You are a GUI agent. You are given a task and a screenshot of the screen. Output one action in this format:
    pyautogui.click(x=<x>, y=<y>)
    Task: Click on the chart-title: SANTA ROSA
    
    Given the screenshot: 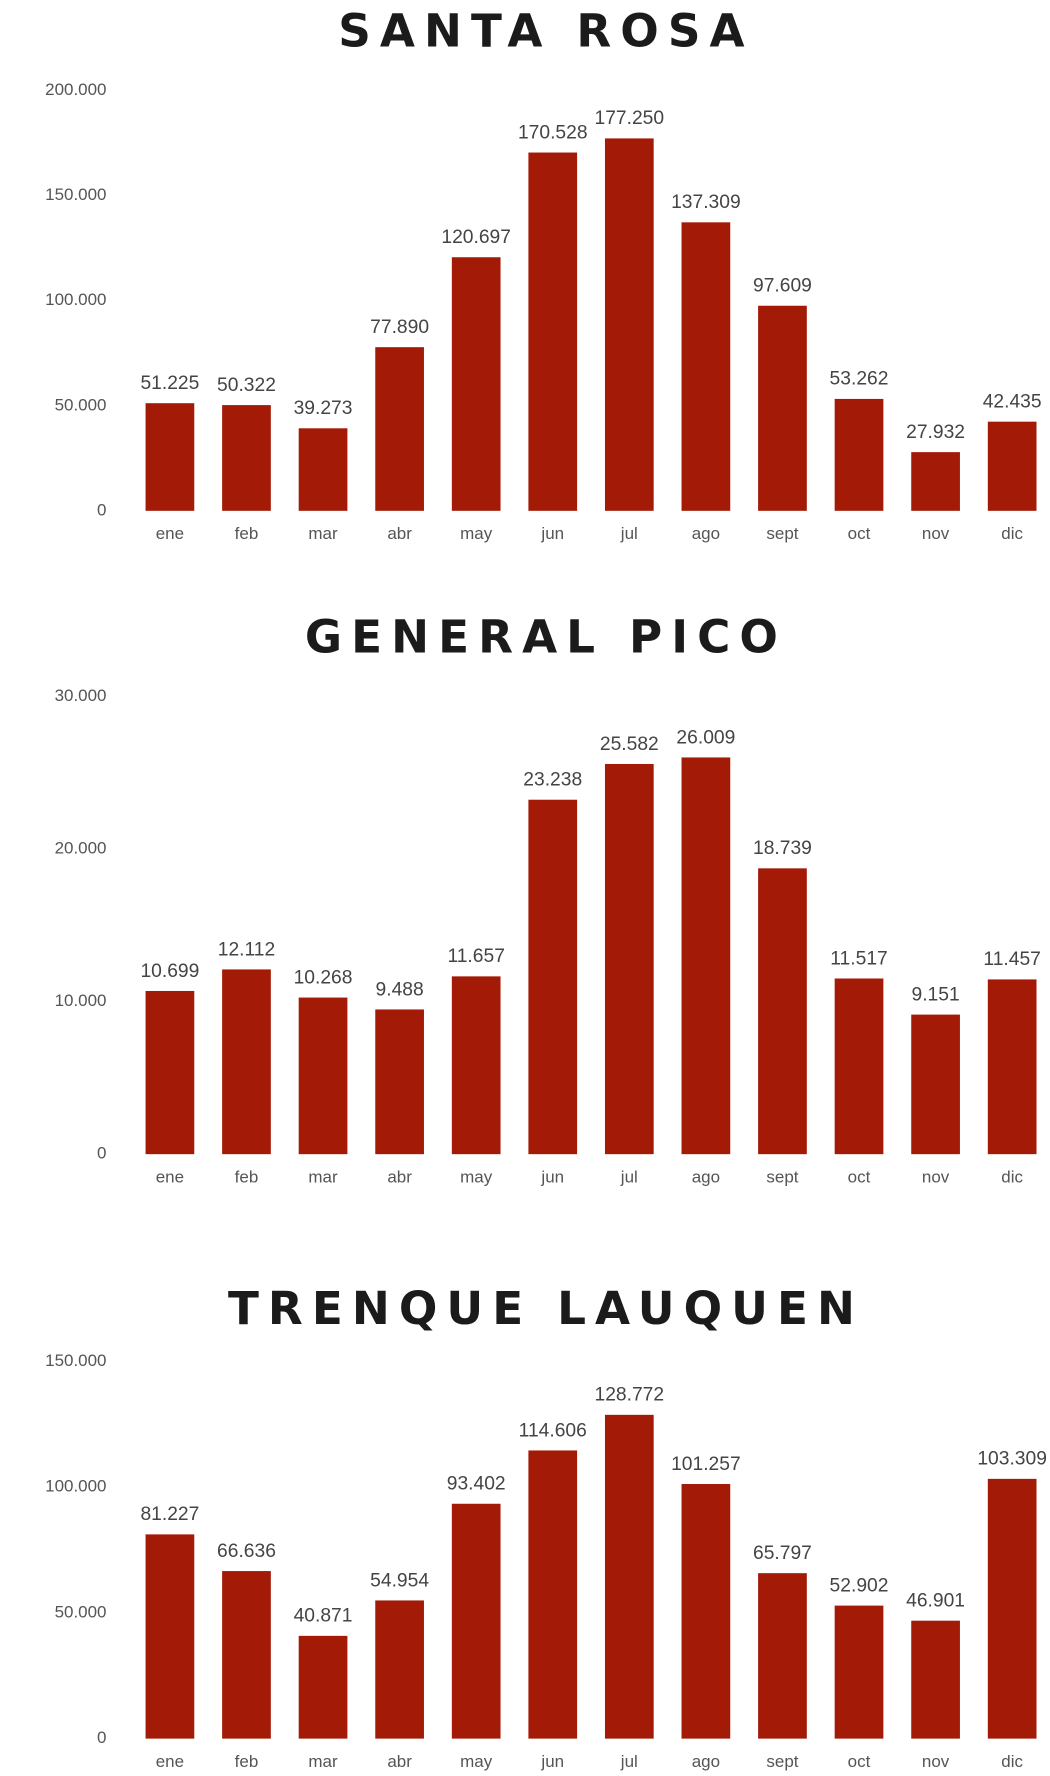 What is the action you would take?
    pyautogui.click(x=545, y=30)
    